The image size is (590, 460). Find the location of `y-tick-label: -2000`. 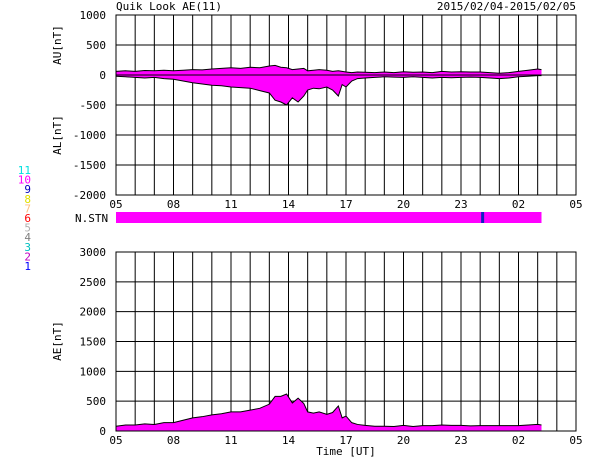

y-tick-label: -2000 is located at coordinates (89, 195).